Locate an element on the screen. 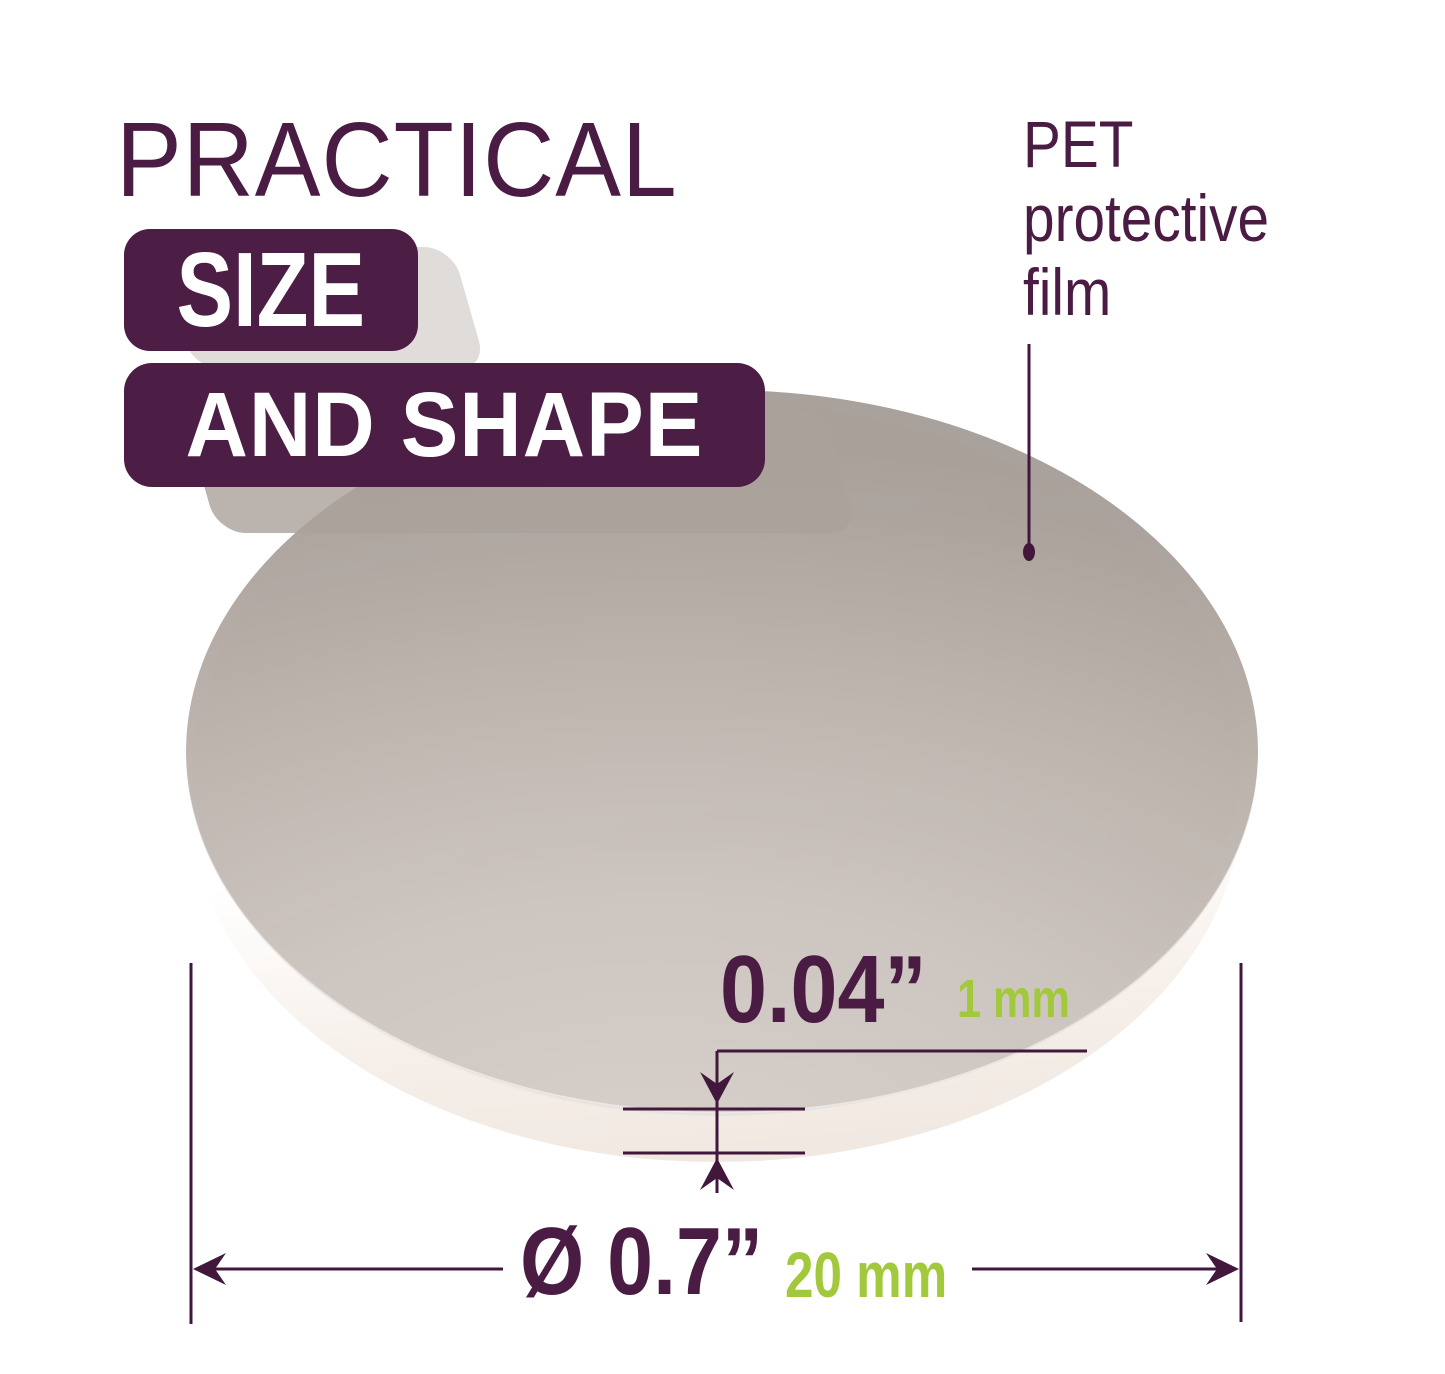  film-callout-line-1: PET is located at coordinates (1078, 144).